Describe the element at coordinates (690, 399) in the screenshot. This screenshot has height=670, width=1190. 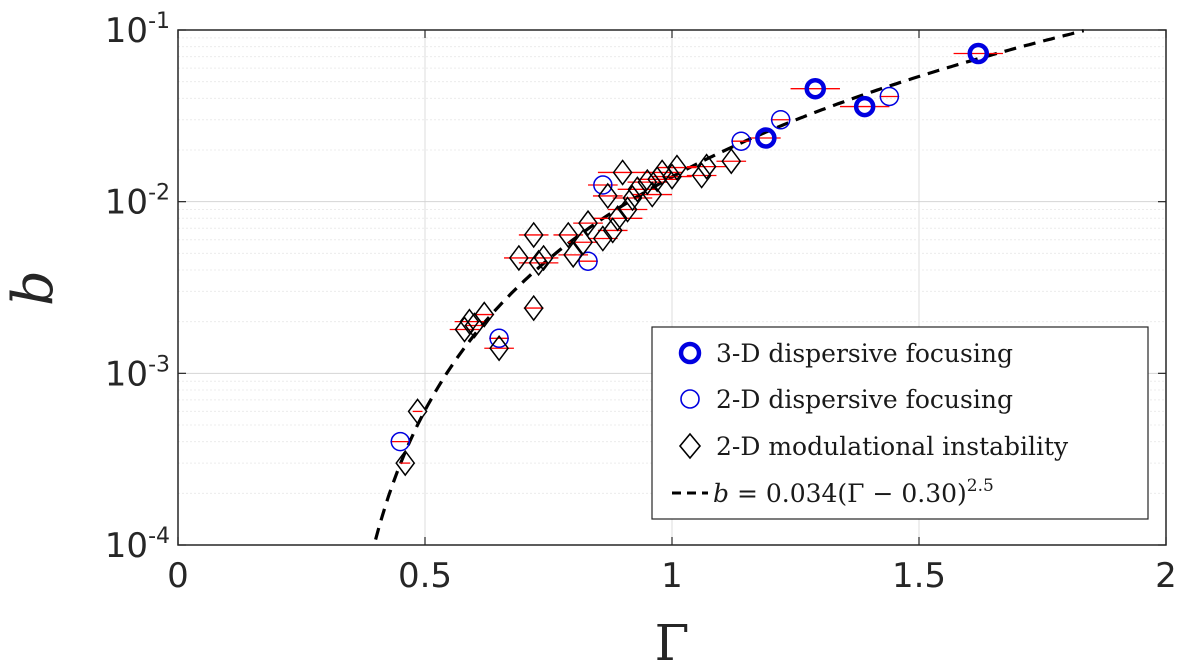
I see `legend-marker-2d-focusing` at that location.